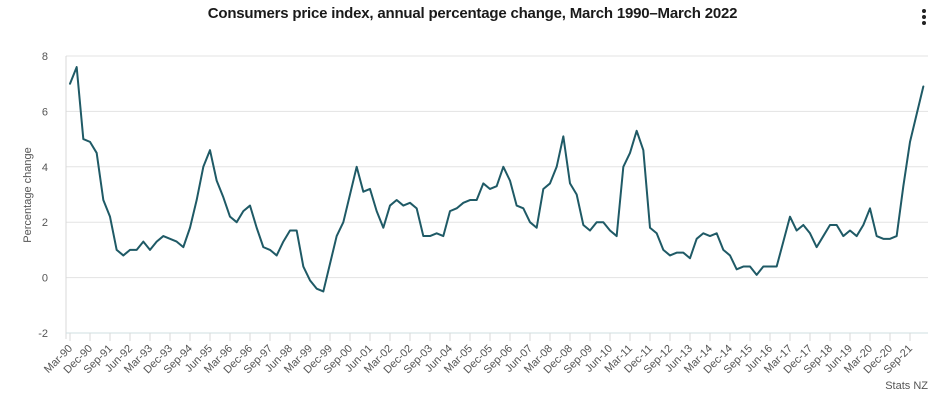 Image resolution: width=945 pixels, height=400 pixels. I want to click on kebab-menu-icon, so click(924, 11).